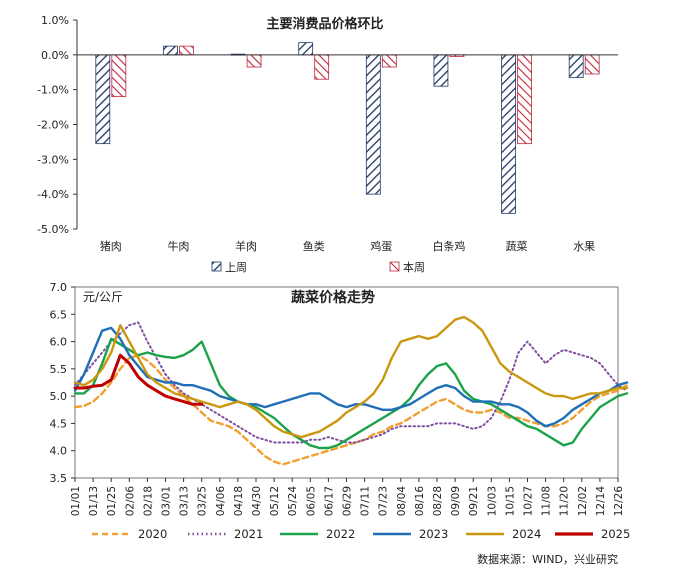 The image size is (674, 574). Describe the element at coordinates (526, 534) in the screenshot. I see `legend-label-2024: 2024` at that location.